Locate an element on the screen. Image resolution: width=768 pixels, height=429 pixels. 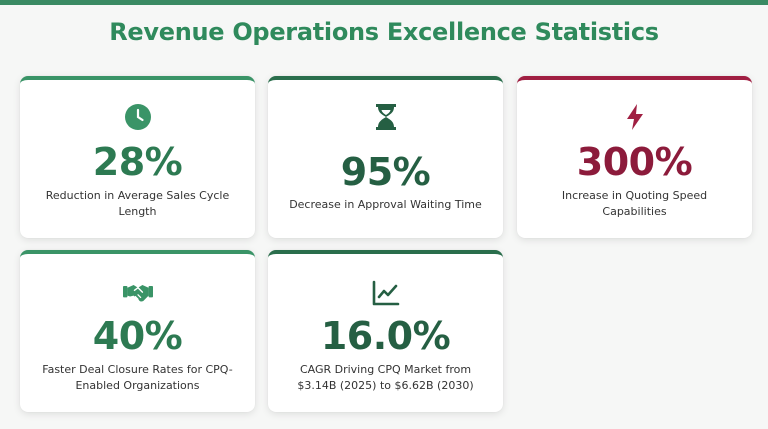
stat-value: 300% is located at coordinates (634, 162).